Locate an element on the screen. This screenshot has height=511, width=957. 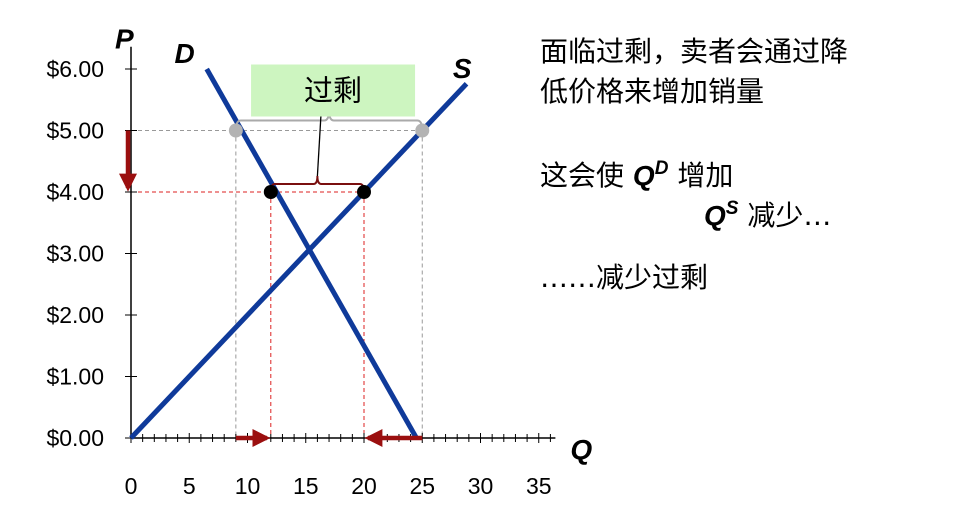
qs-symbol: QS is located at coordinates (721, 214).